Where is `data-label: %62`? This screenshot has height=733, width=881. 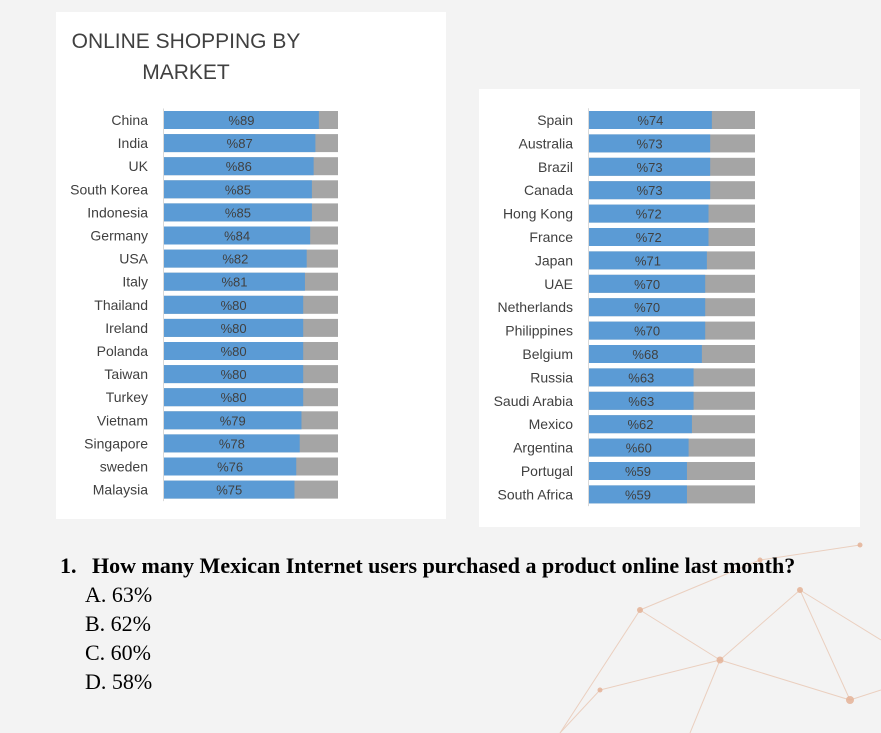 data-label: %62 is located at coordinates (640, 424).